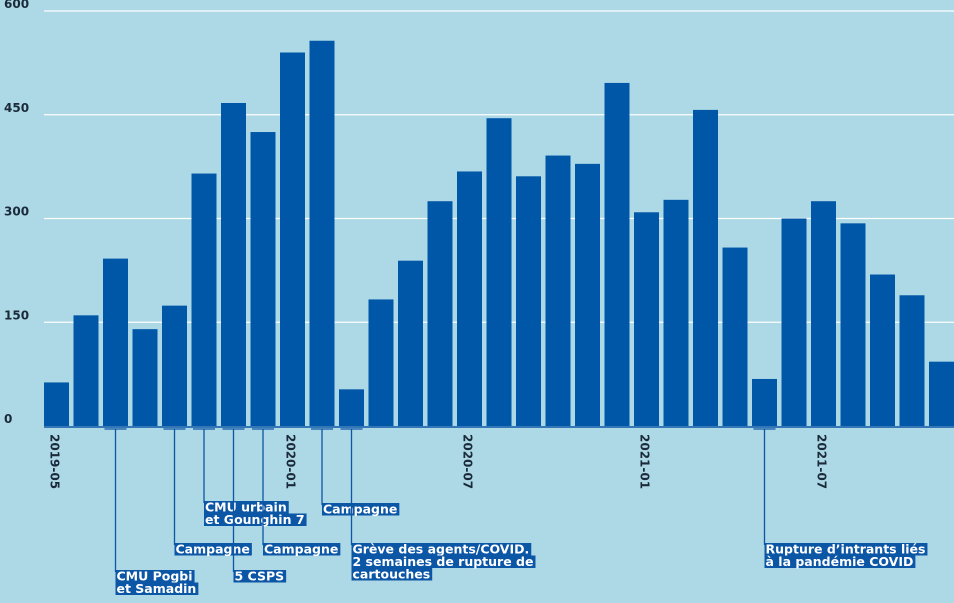 This screenshot has height=603, width=954. I want to click on annotation-label: Rupture d’intrants liés, so click(846, 549).